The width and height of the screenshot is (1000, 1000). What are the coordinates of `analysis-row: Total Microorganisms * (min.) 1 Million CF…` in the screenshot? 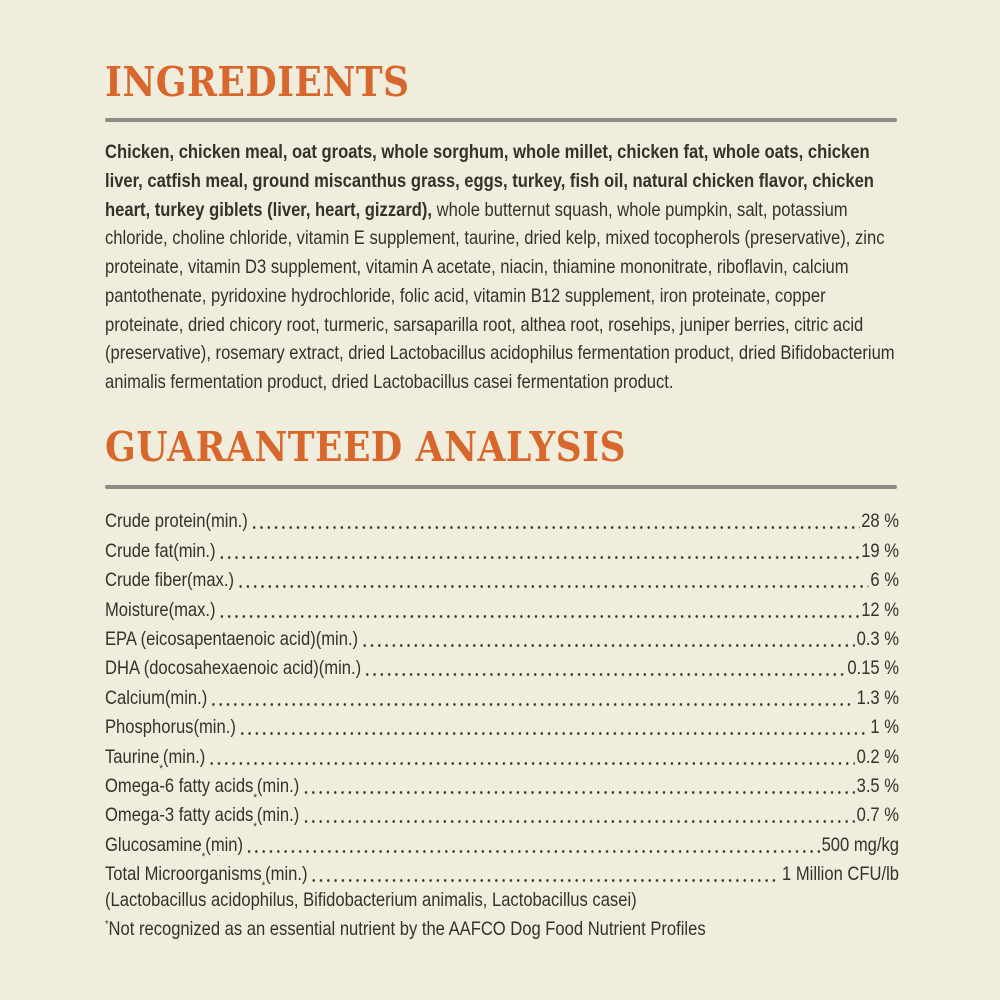 It's located at (502, 878).